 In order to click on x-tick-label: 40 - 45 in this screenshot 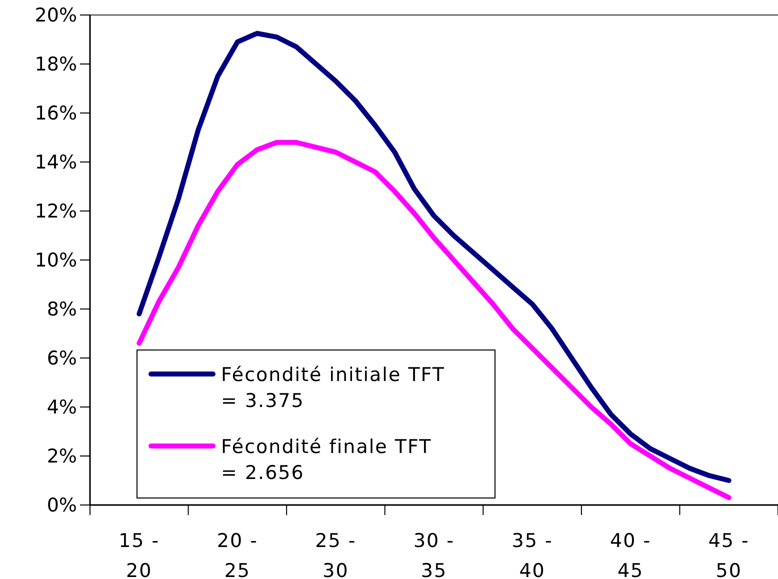, I will do `click(631, 554)`.